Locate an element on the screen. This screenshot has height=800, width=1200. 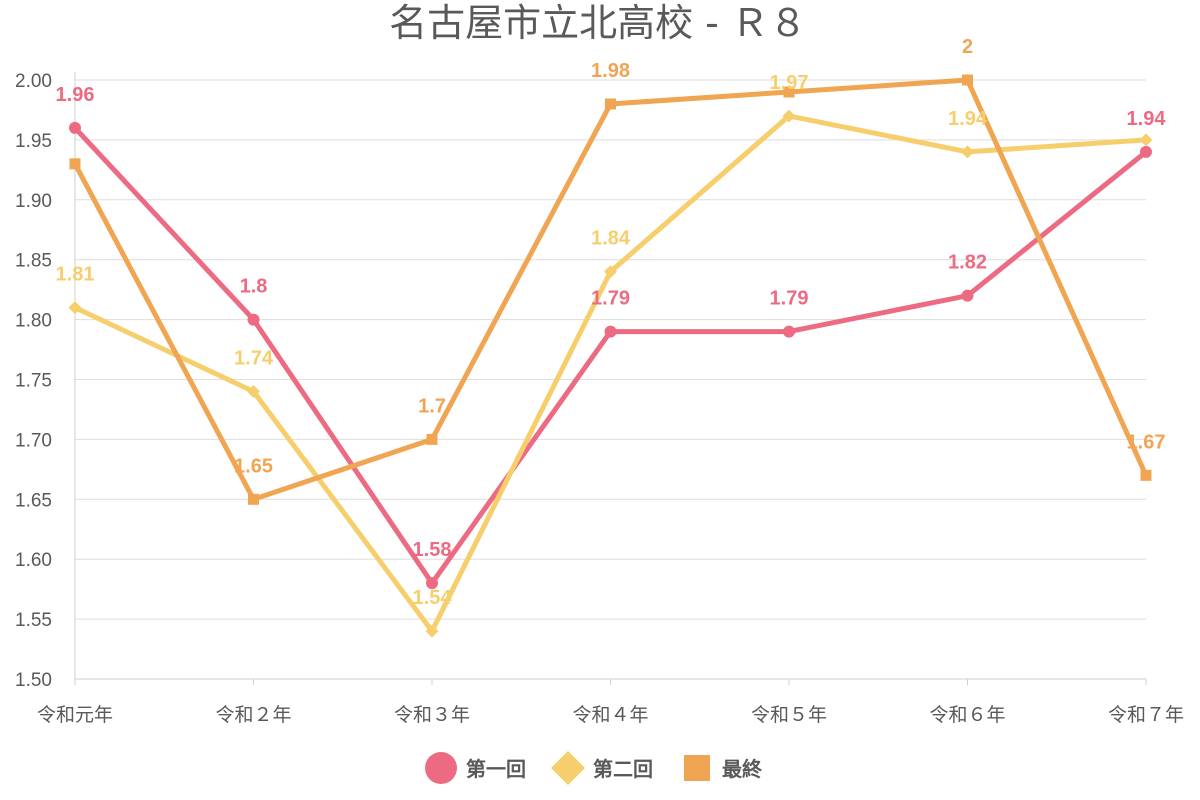
data-label: 1.7 is located at coordinates (432, 406).